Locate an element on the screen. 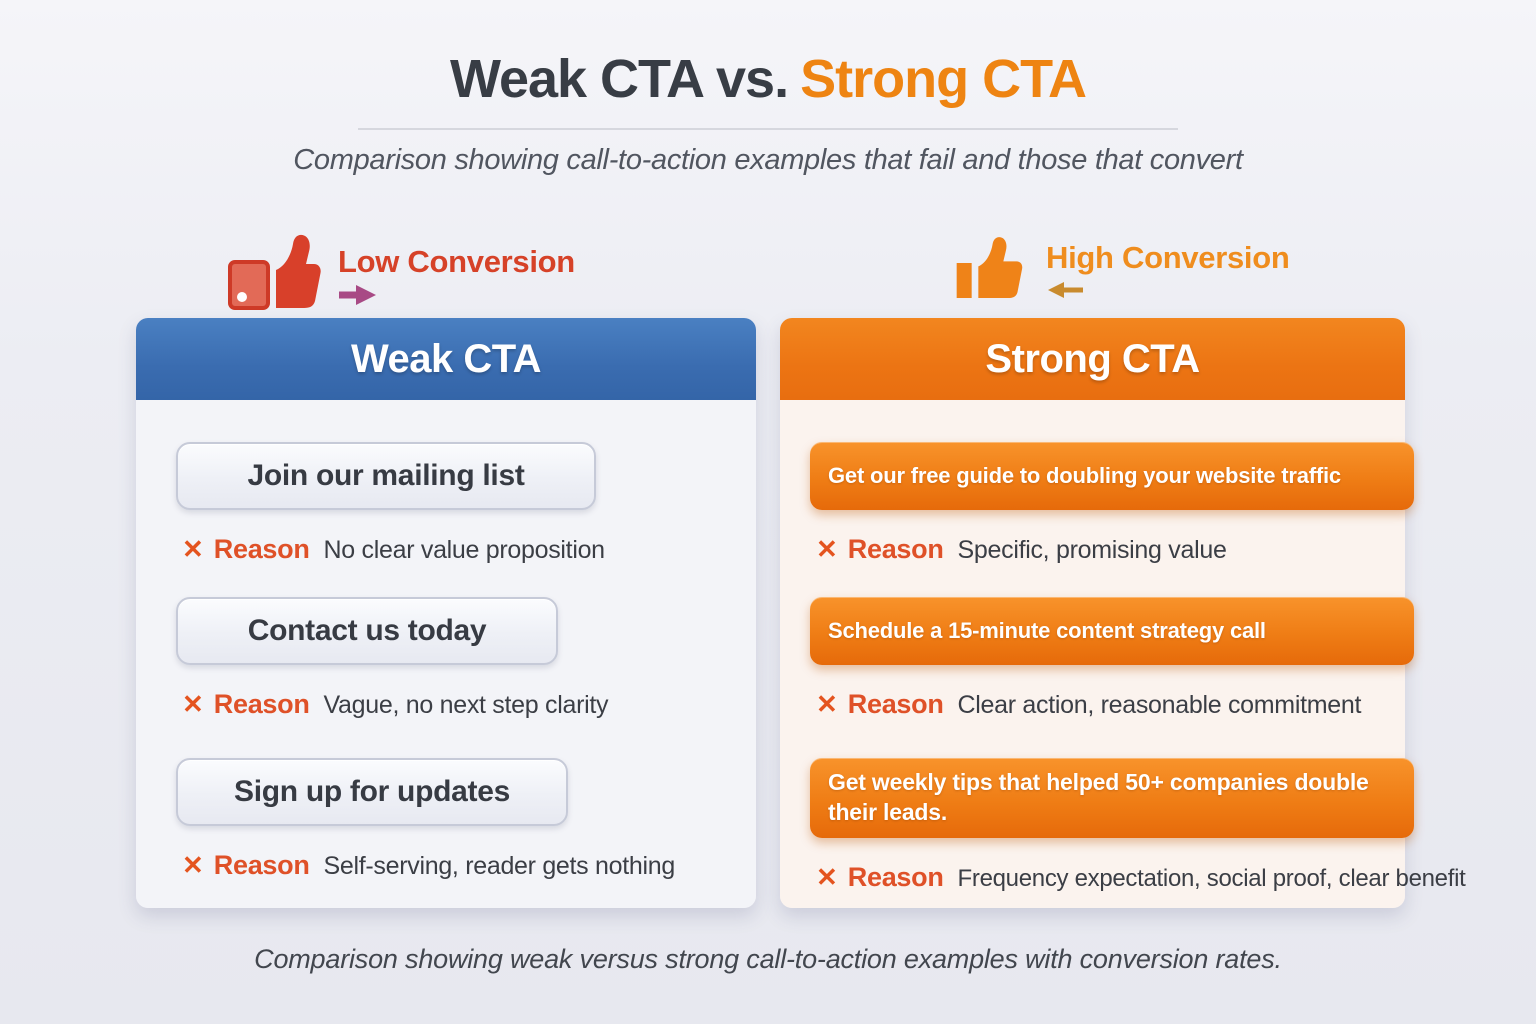  strong-reason-1: ✕ Reason Specific, promising value is located at coordinates (1115, 549).